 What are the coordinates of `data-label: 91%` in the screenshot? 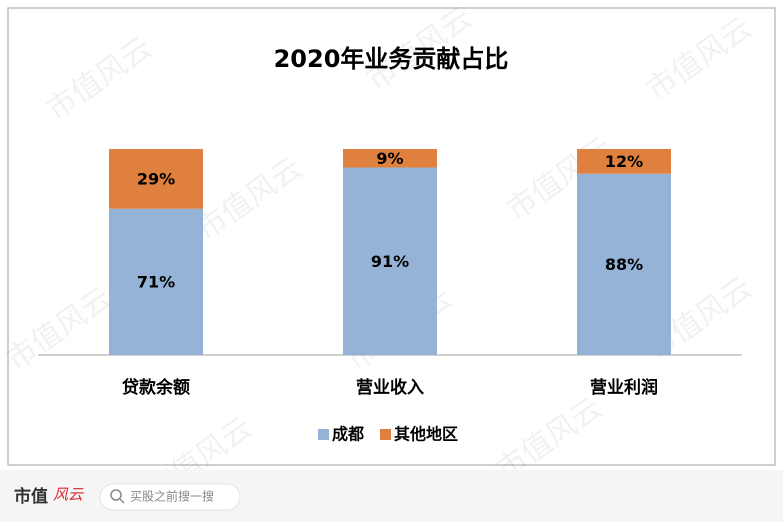 It's located at (390, 261).